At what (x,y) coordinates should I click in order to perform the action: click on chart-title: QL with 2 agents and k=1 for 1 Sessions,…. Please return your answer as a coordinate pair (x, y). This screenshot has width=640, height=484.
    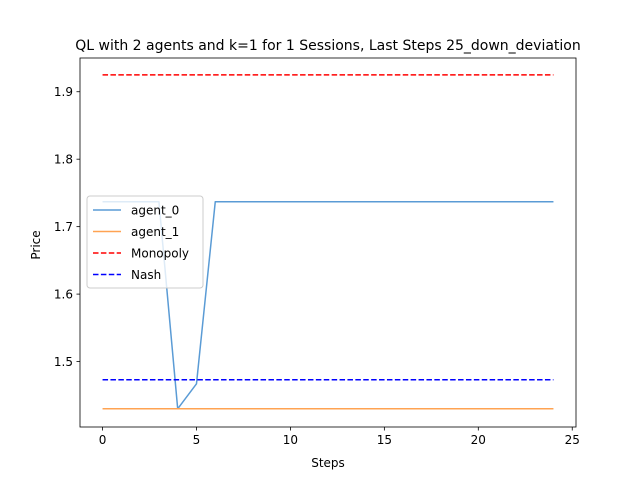
    Looking at the image, I should click on (328, 46).